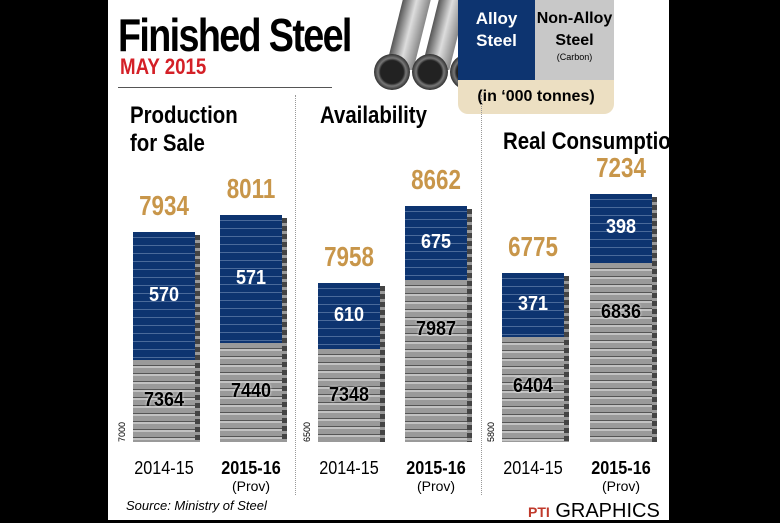 This screenshot has width=780, height=523. What do you see at coordinates (184, 115) in the screenshot?
I see `panel-title-line1: Production` at bounding box center [184, 115].